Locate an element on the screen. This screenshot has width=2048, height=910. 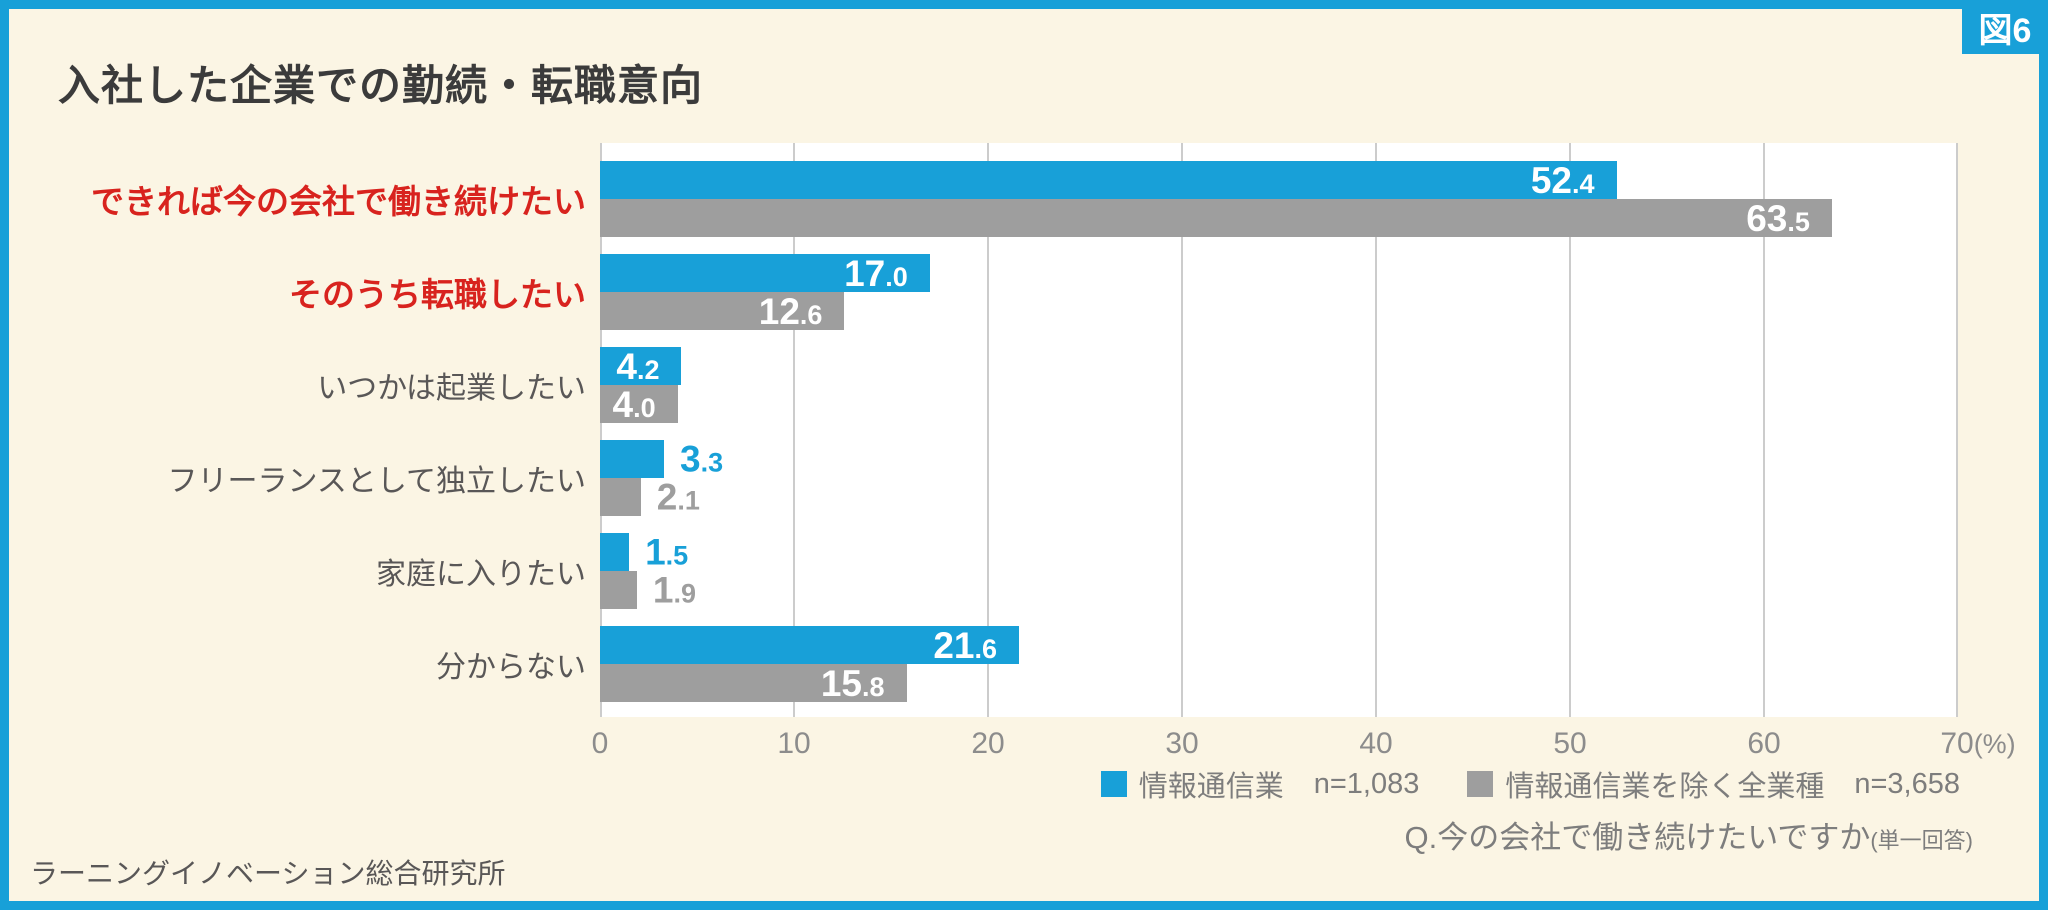
x-tick-label: 20 is located at coordinates (988, 743).